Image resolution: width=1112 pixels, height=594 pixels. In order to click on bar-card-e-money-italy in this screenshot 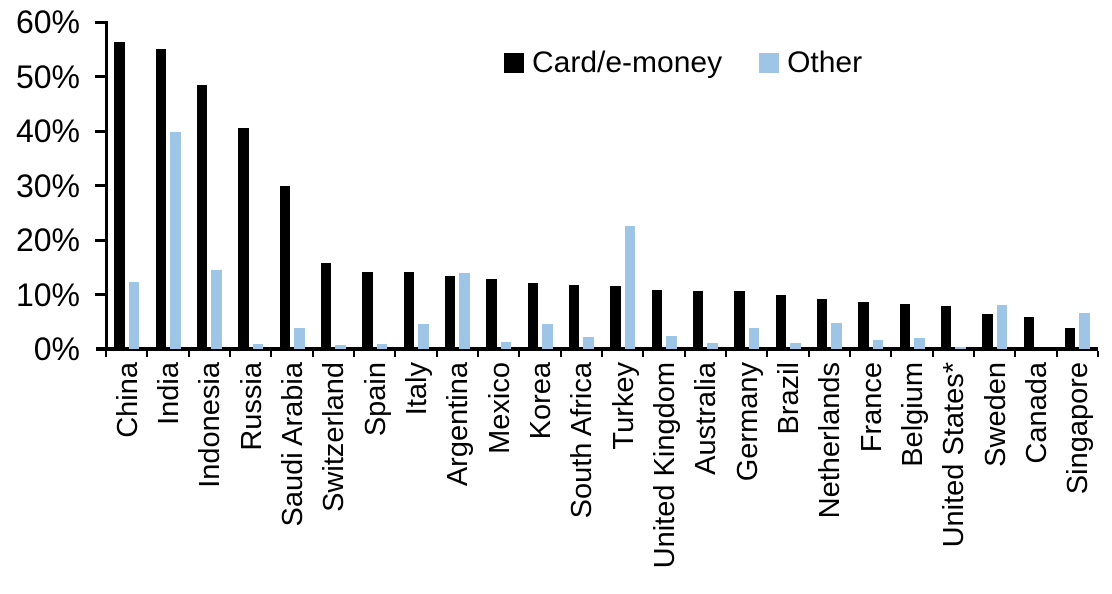, I will do `click(408, 310)`.